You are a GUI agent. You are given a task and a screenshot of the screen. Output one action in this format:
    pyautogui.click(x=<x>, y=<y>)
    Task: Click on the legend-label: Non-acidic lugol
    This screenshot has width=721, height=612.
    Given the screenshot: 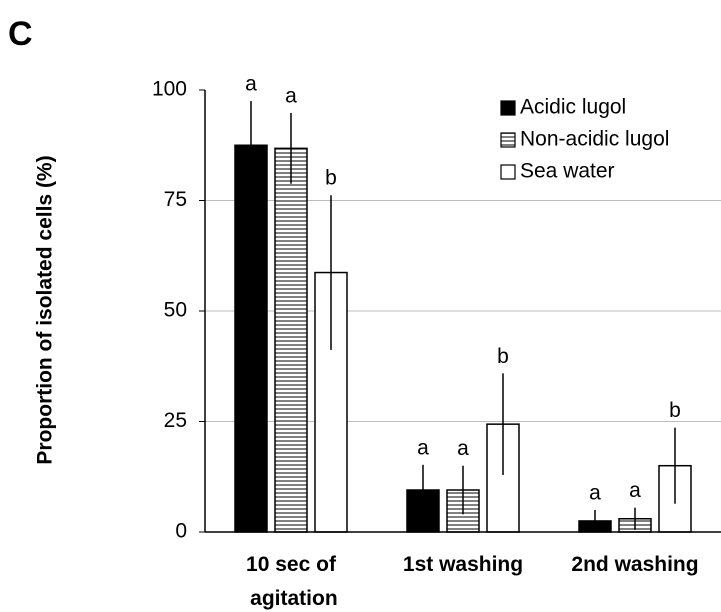 What is the action you would take?
    pyautogui.click(x=594, y=139)
    